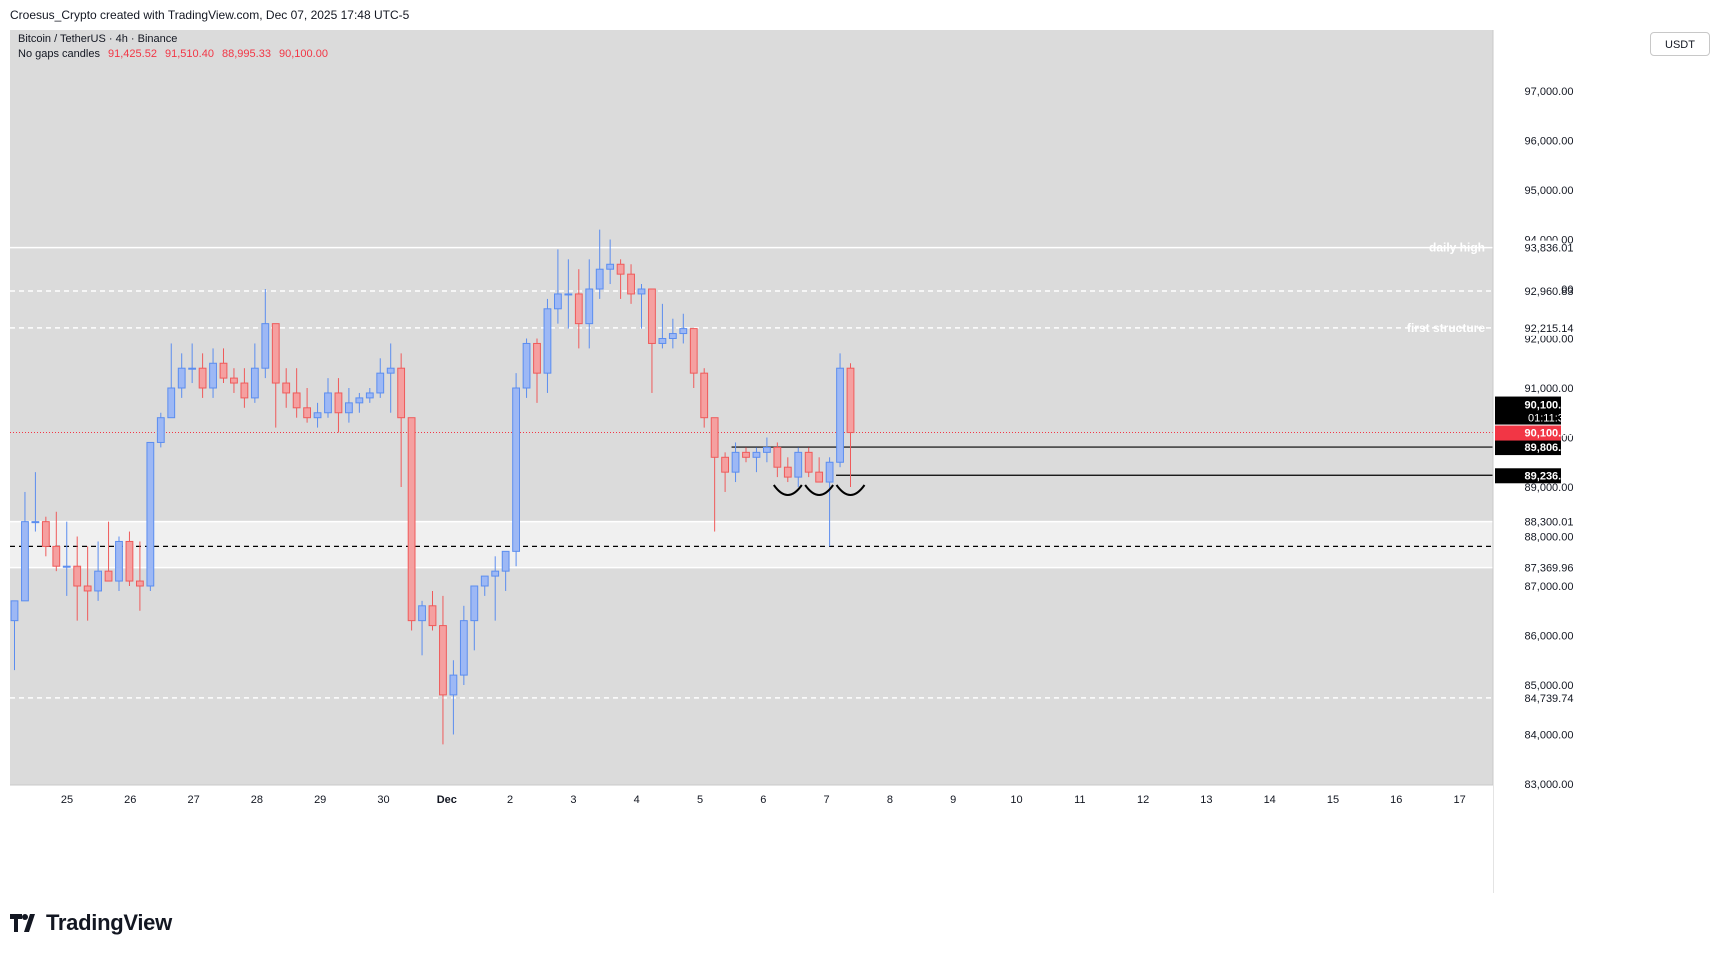 This screenshot has width=1723, height=953. Describe the element at coordinates (700, 800) in the screenshot. I see `x-tick-label: 5` at that location.